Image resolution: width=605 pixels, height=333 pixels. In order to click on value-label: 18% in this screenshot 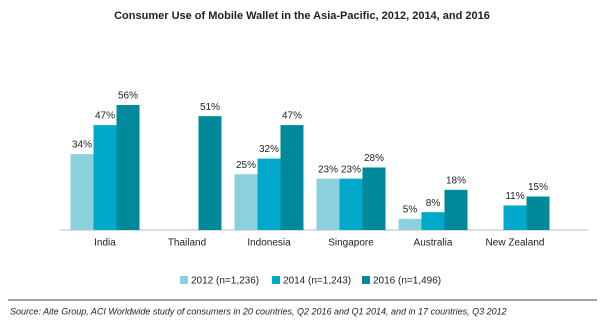, I will do `click(456, 180)`.